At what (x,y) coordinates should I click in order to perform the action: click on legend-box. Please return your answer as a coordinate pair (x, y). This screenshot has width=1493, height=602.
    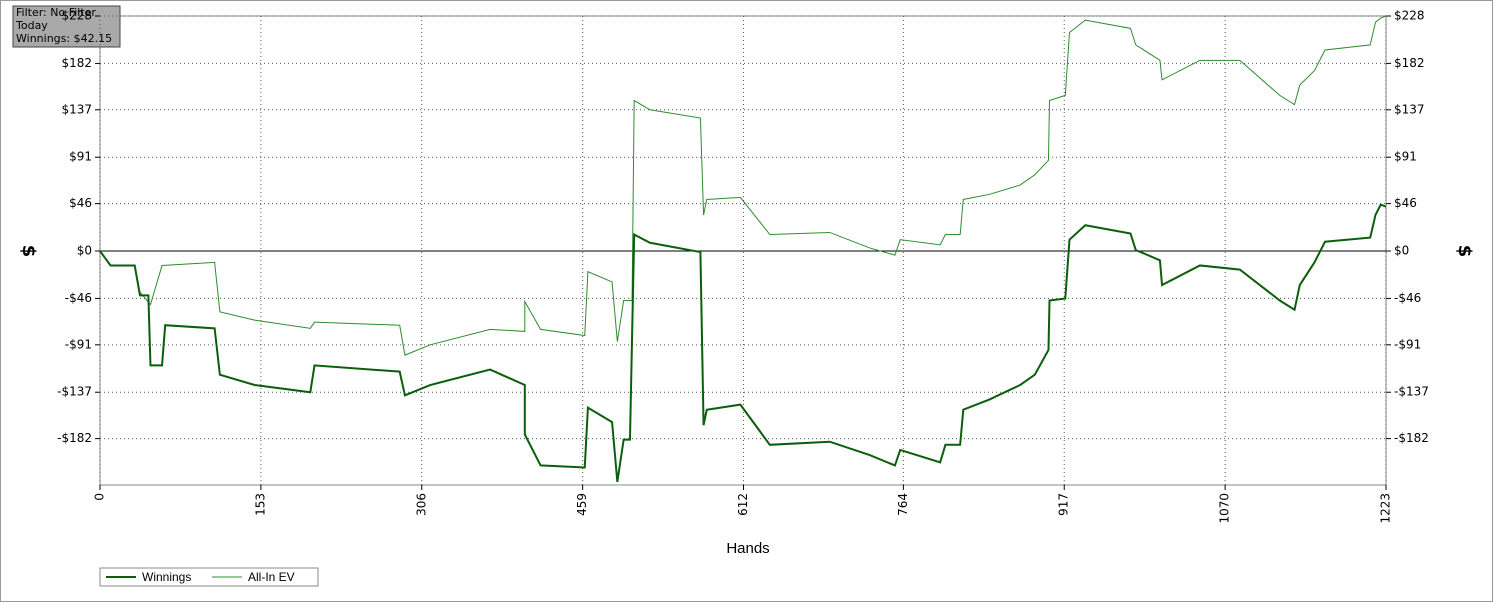
    Looking at the image, I should click on (209, 577).